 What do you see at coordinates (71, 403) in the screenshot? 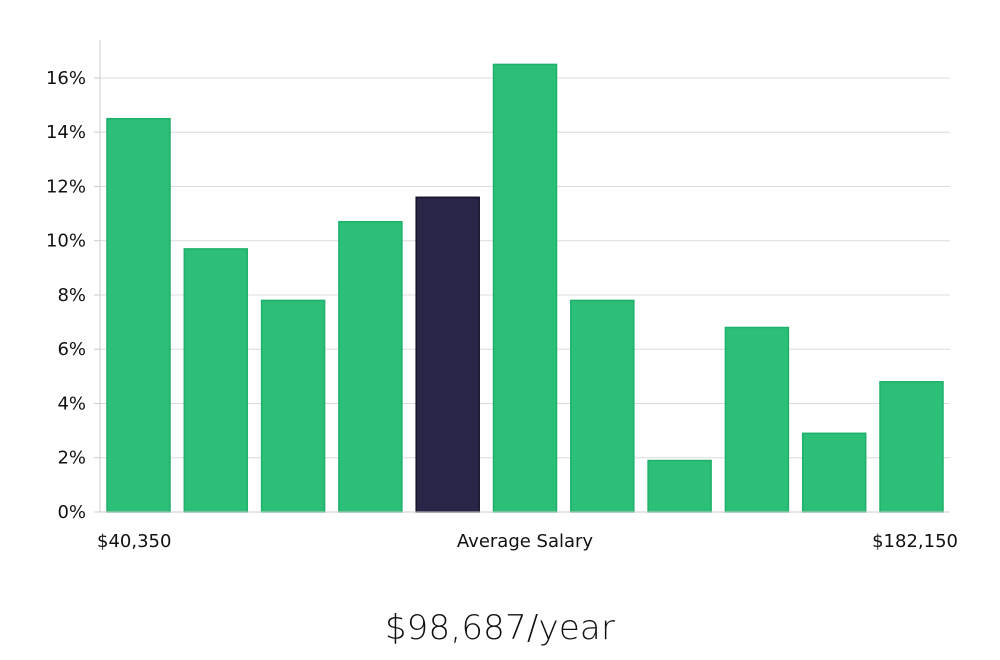
I see `y-tick-label: 4%` at bounding box center [71, 403].